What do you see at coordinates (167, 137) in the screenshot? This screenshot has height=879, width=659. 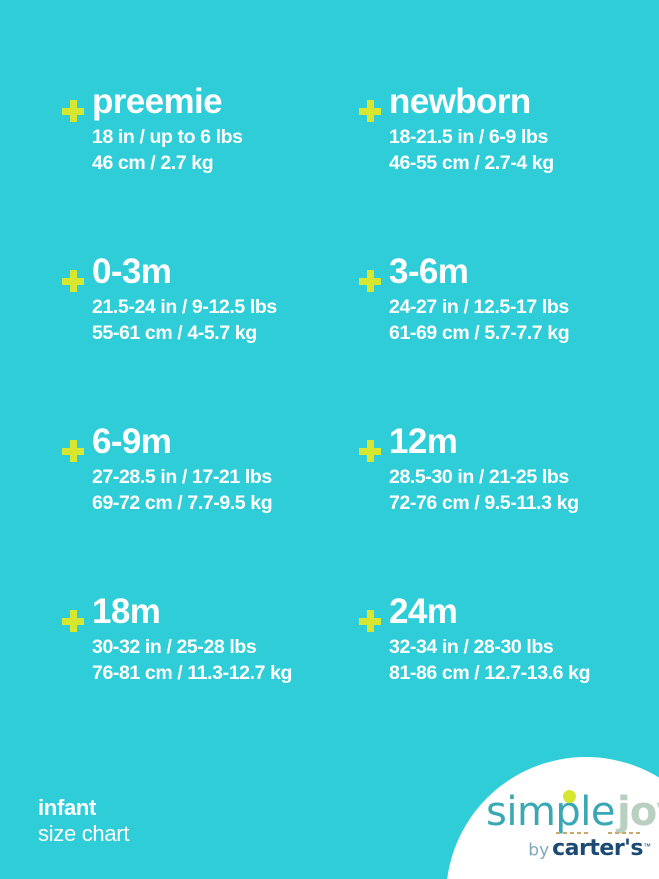 I see `size-detail-imperial: 18 in / up to 6 lbs` at bounding box center [167, 137].